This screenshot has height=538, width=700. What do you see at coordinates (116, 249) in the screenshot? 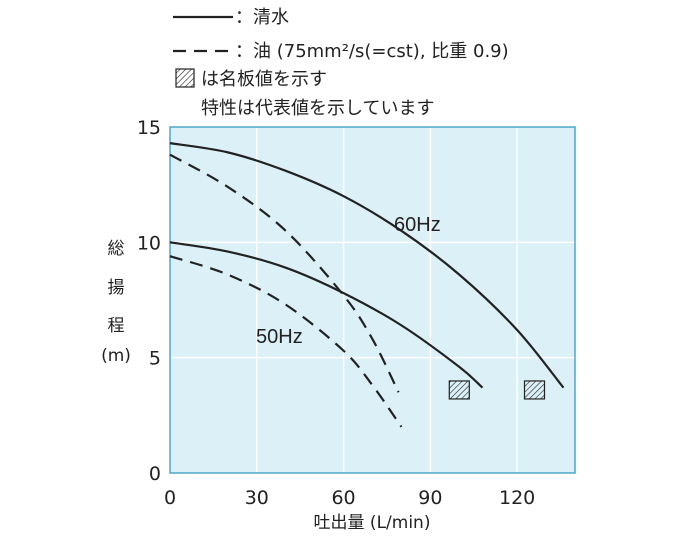
I see `y-axis-title-char-0: 総` at bounding box center [116, 249].